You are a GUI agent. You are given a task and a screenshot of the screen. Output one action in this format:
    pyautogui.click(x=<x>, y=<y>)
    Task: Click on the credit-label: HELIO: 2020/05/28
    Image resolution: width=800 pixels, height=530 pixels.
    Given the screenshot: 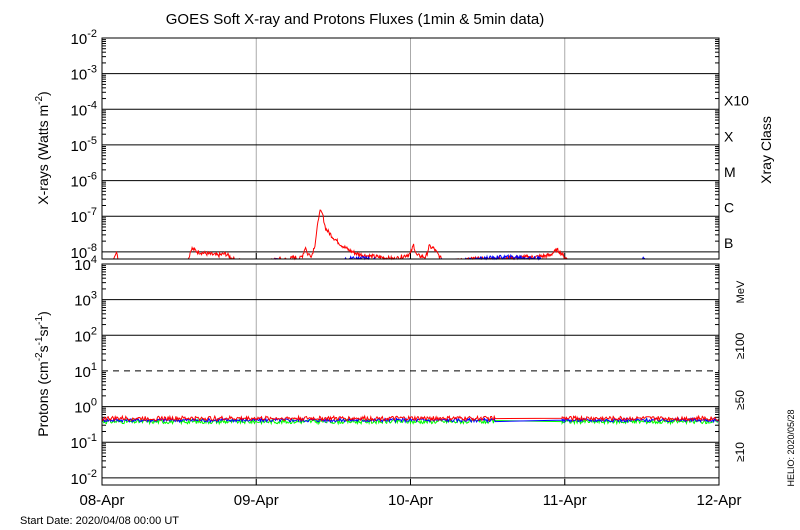 What is the action you would take?
    pyautogui.click(x=791, y=447)
    